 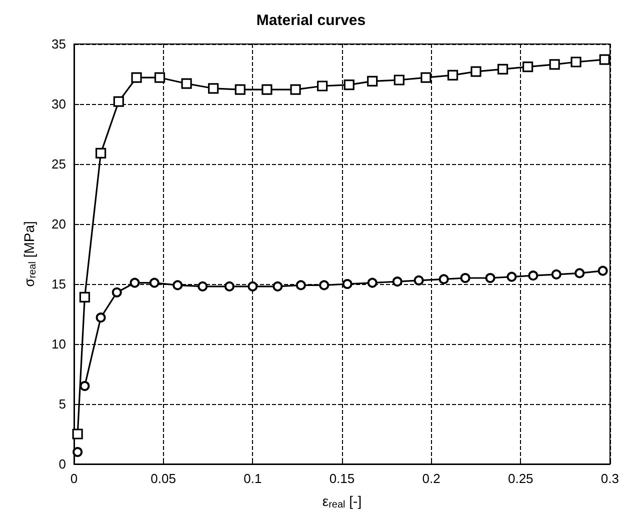 What do you see at coordinates (62, 464) in the screenshot?
I see `y-tick-label: 0` at bounding box center [62, 464].